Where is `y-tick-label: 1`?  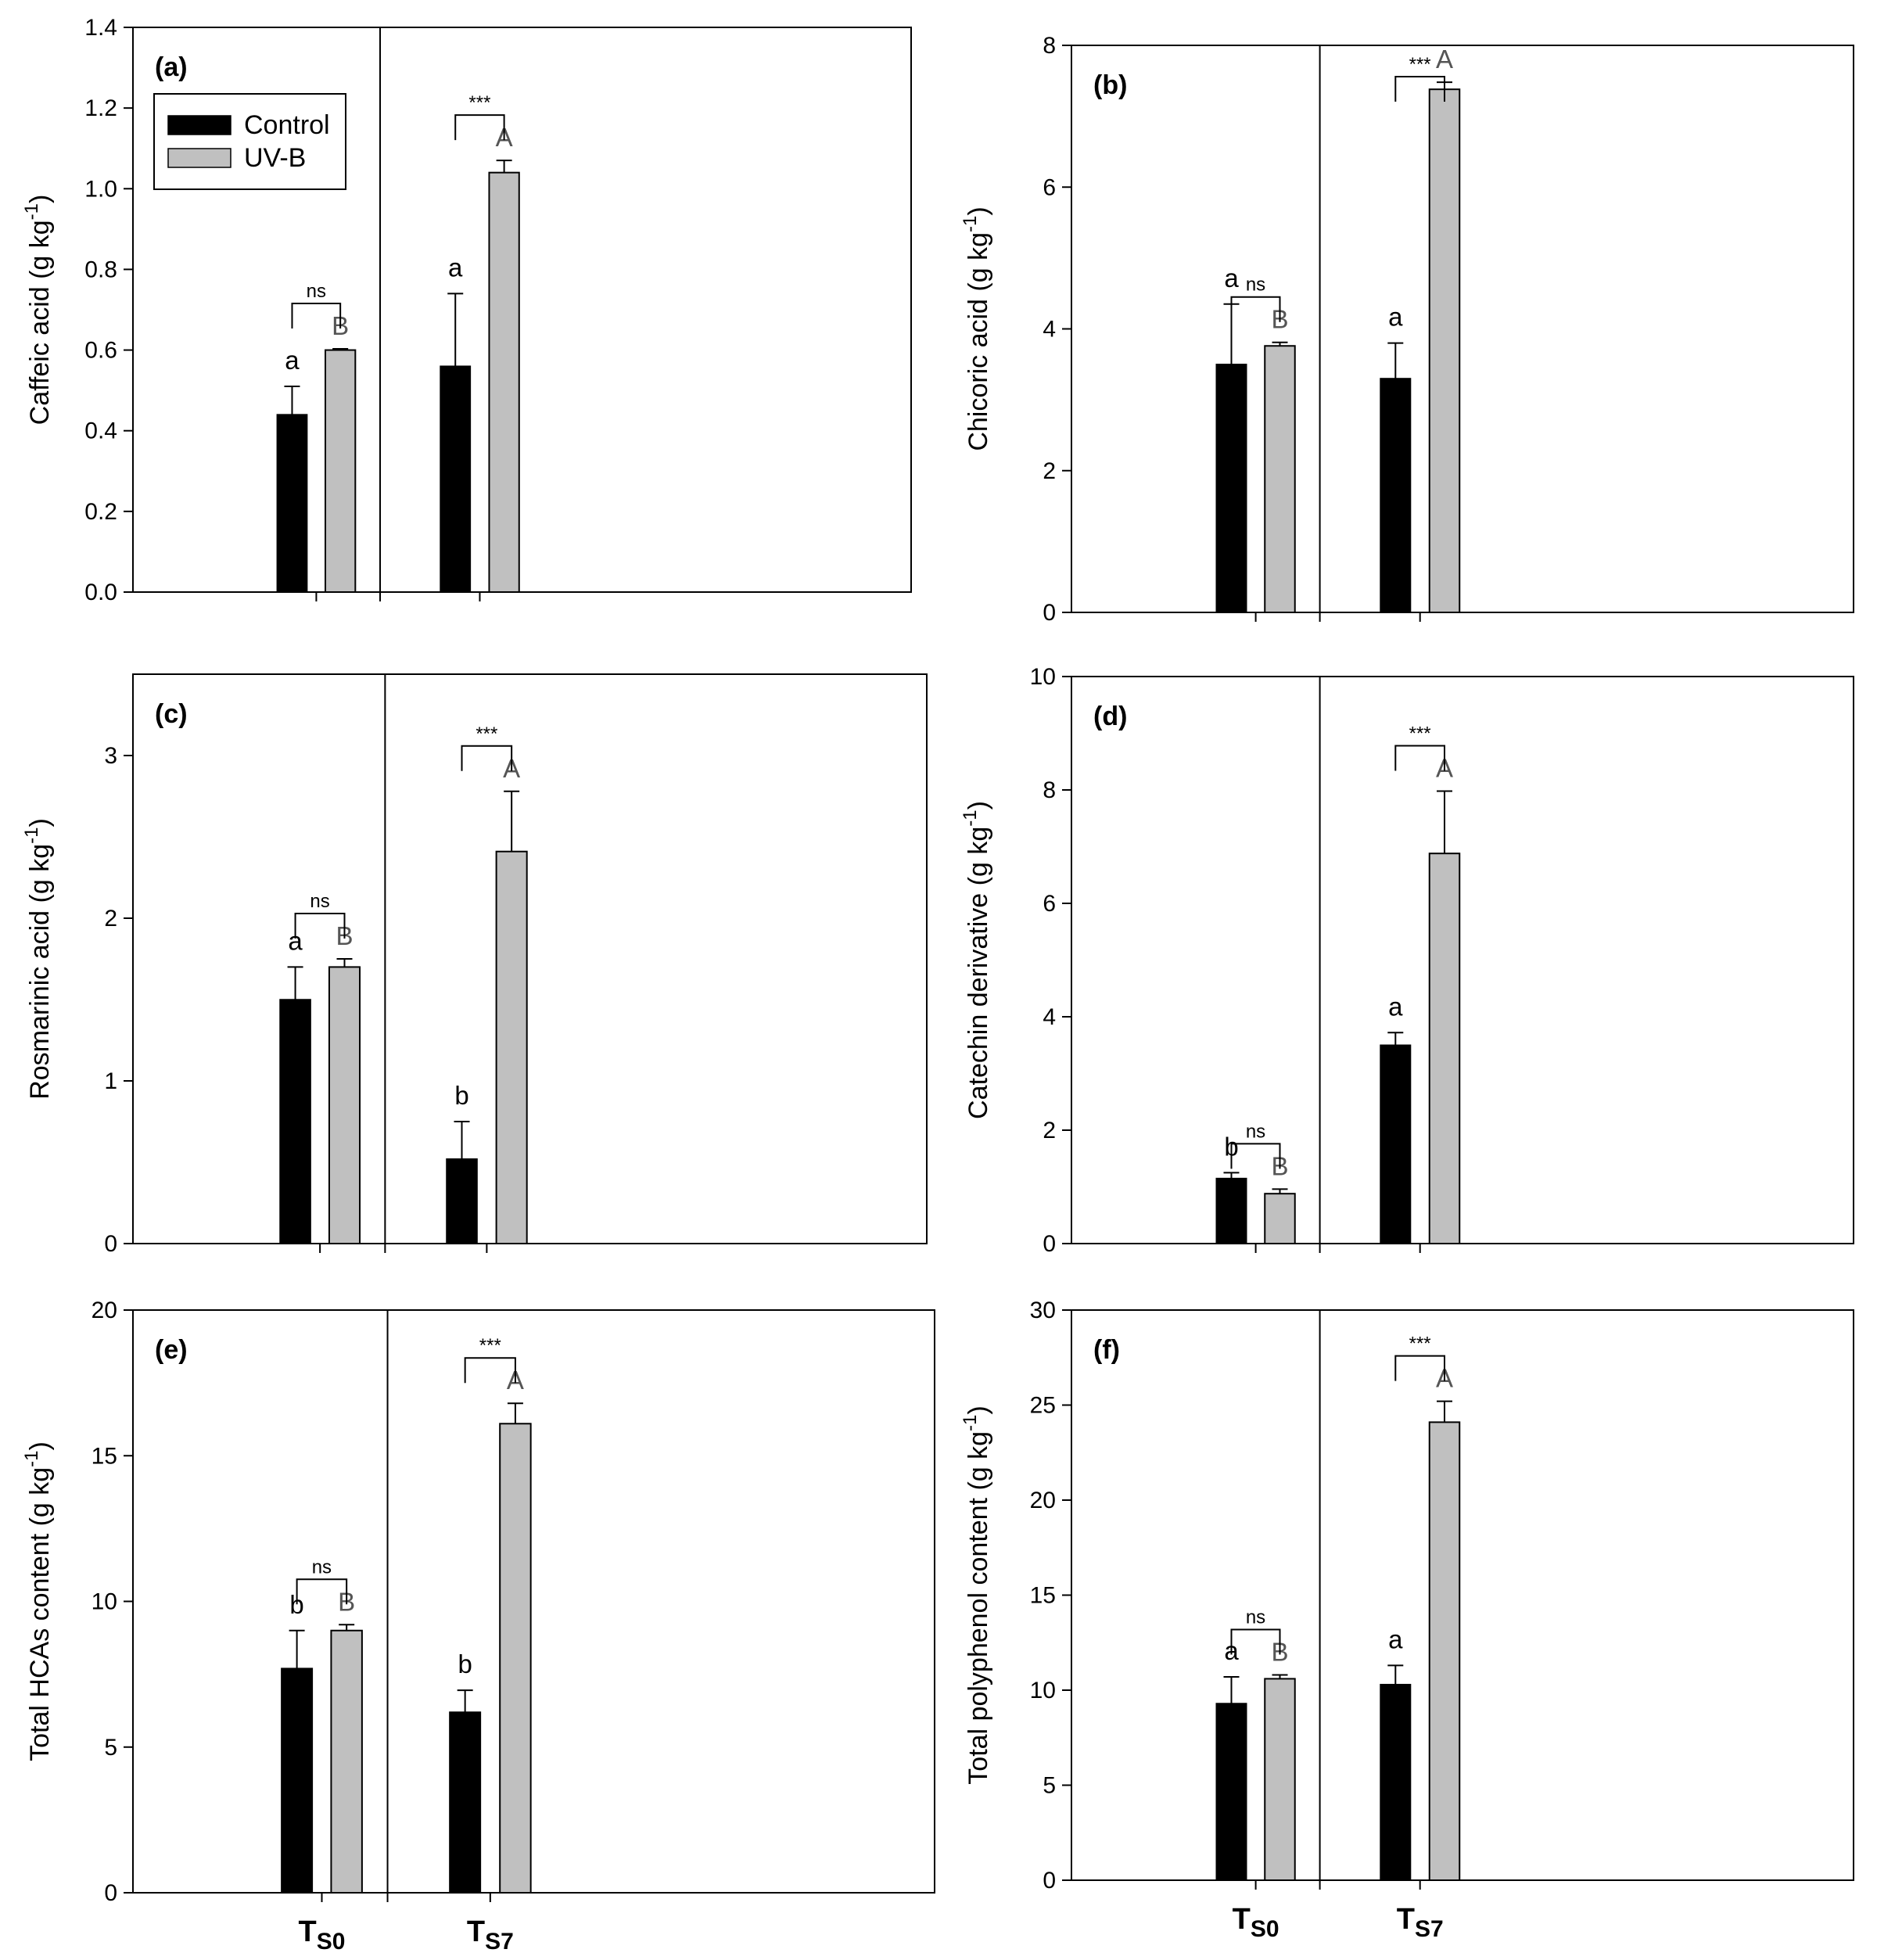
y-tick-label: 1 is located at coordinates (111, 1081).